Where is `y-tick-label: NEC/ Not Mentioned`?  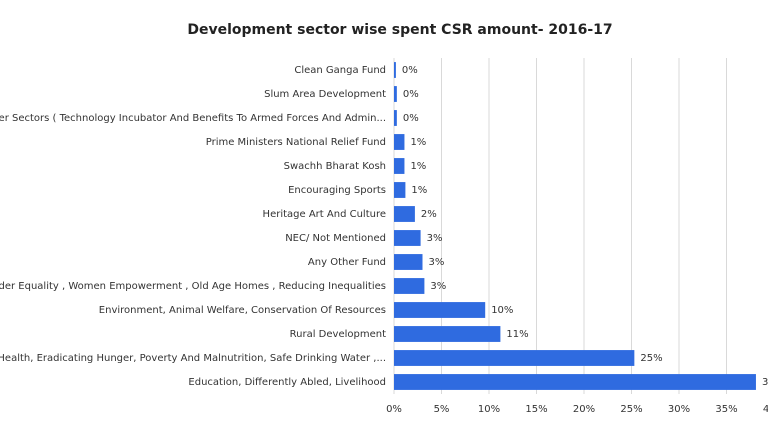 y-tick-label: NEC/ Not Mentioned is located at coordinates (335, 238).